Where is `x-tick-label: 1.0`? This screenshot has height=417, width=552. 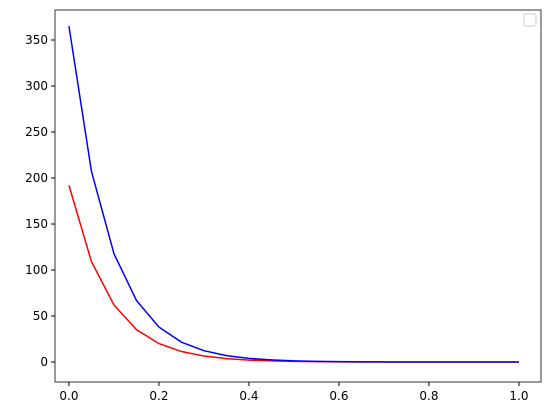 x-tick-label: 1.0 is located at coordinates (518, 396).